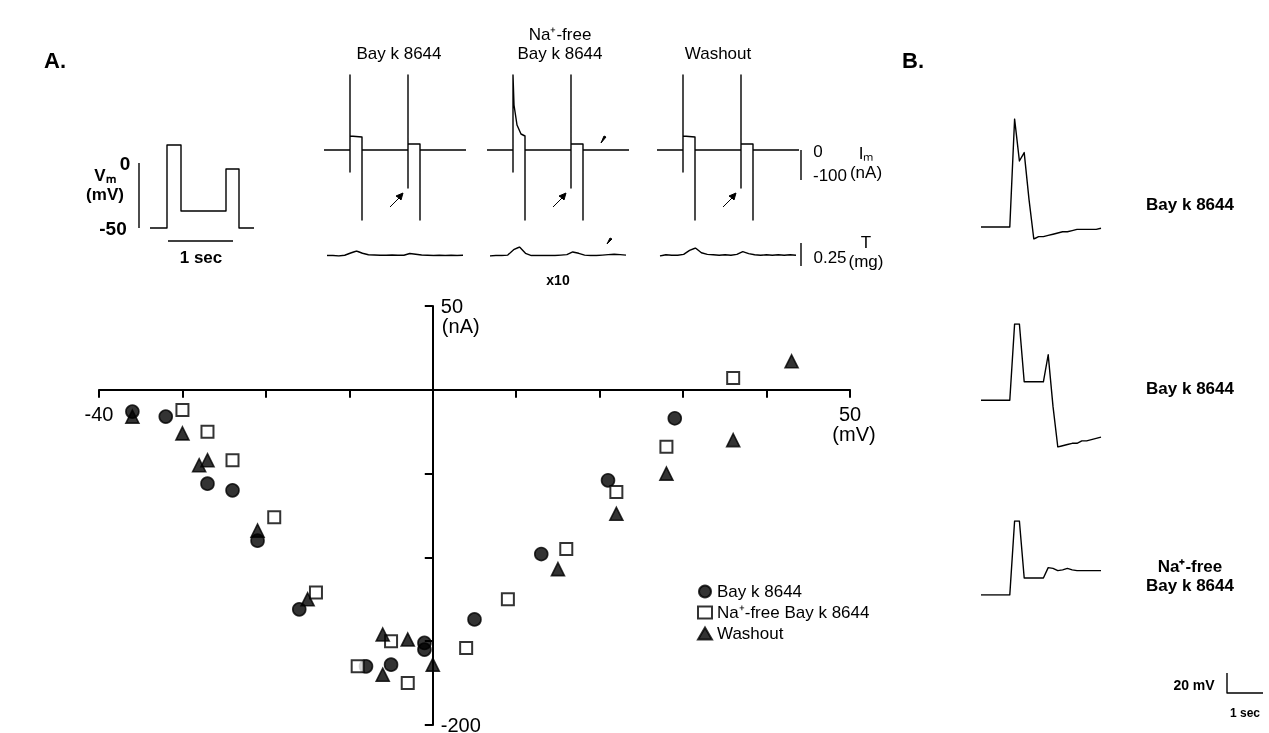 This screenshot has height=733, width=1269. What do you see at coordinates (830, 175) in the screenshot?
I see `text: -100` at bounding box center [830, 175].